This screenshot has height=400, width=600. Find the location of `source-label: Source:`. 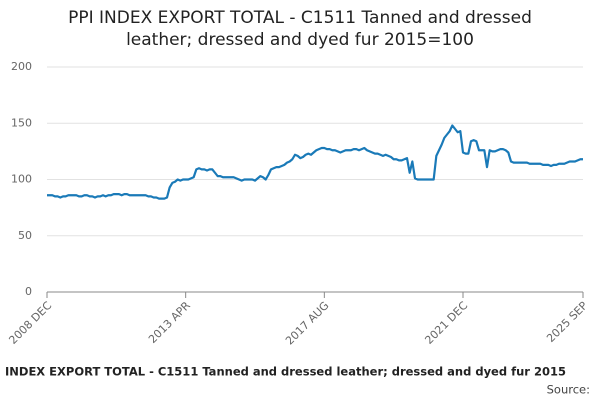

source-label: Source: is located at coordinates (568, 390).